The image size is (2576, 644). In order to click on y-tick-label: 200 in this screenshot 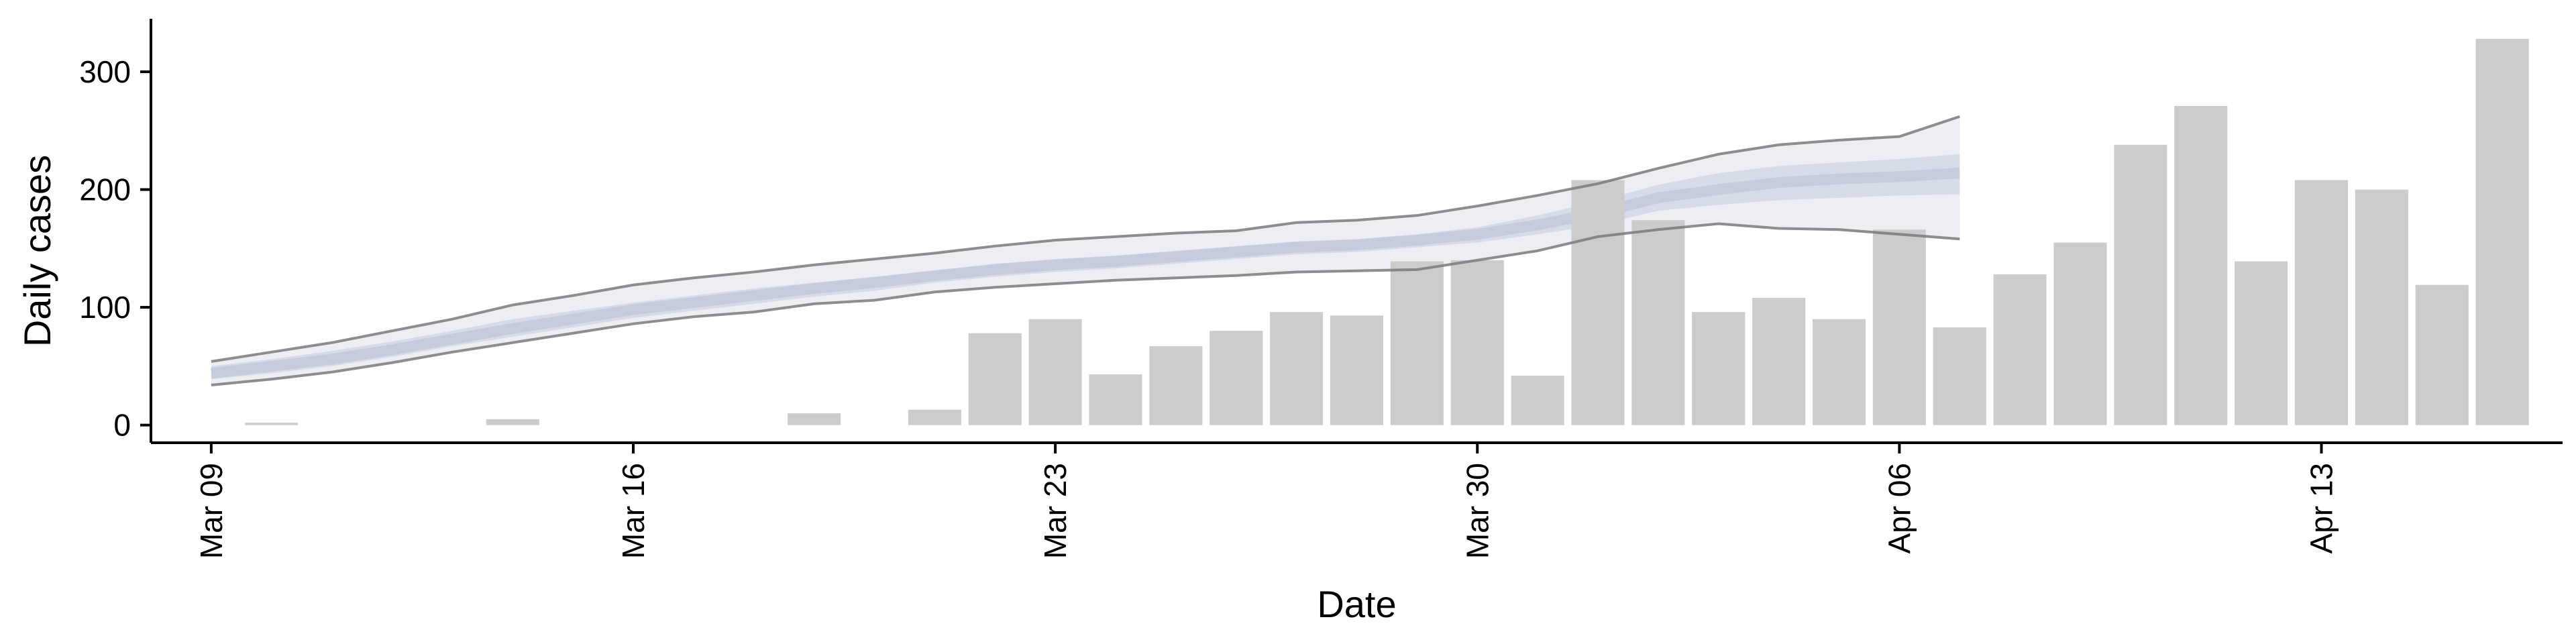, I will do `click(105, 189)`.